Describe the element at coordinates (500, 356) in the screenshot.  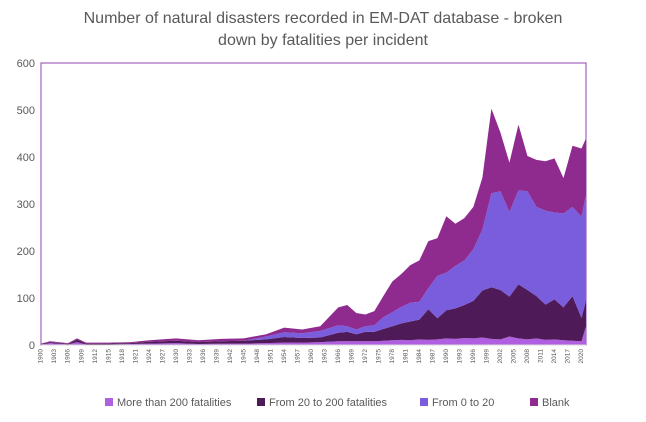
I see `x-tick-label: 2002` at that location.